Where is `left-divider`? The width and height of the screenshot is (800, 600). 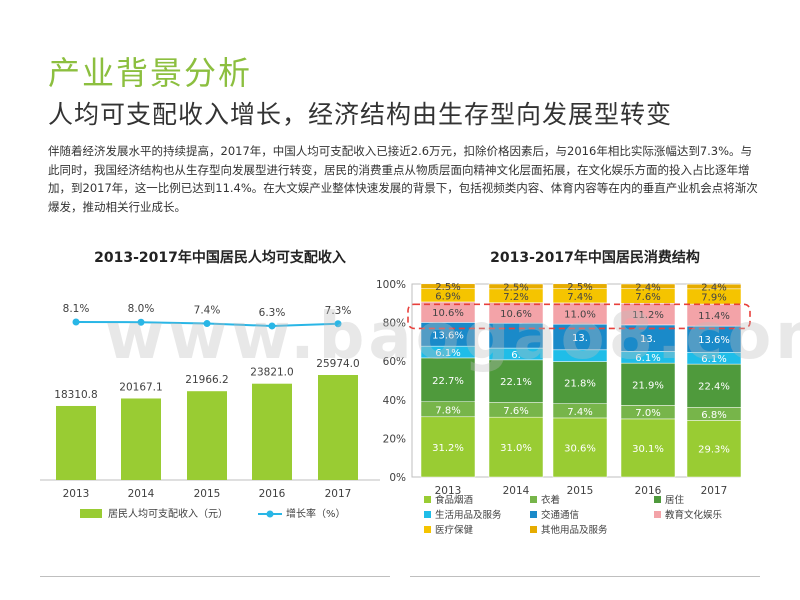
left-divider is located at coordinates (215, 576).